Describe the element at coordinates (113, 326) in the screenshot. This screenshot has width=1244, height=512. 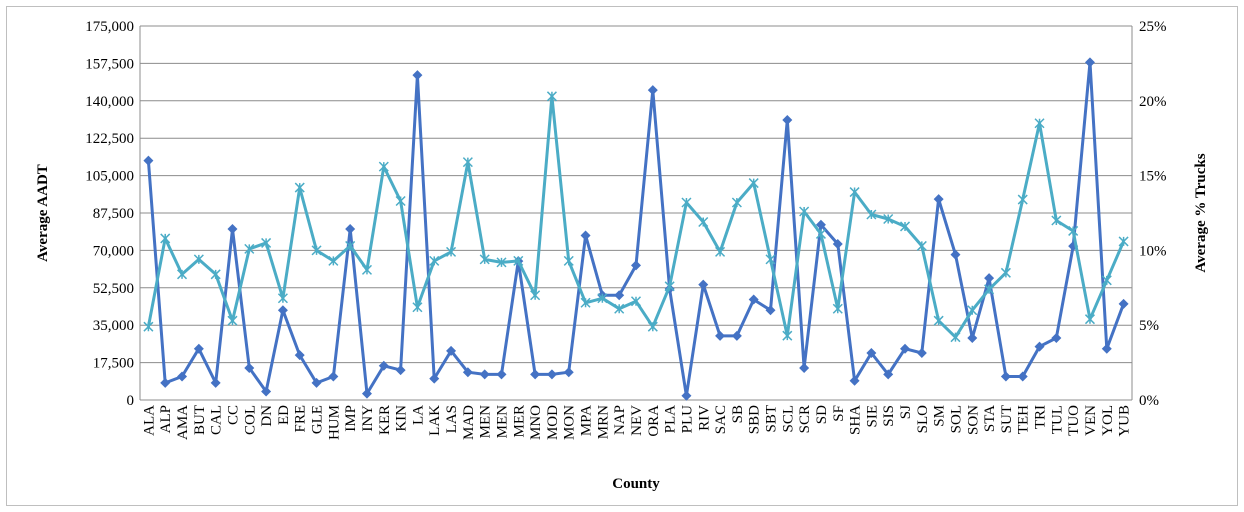
I see `y-tick-label: 35,000` at that location.